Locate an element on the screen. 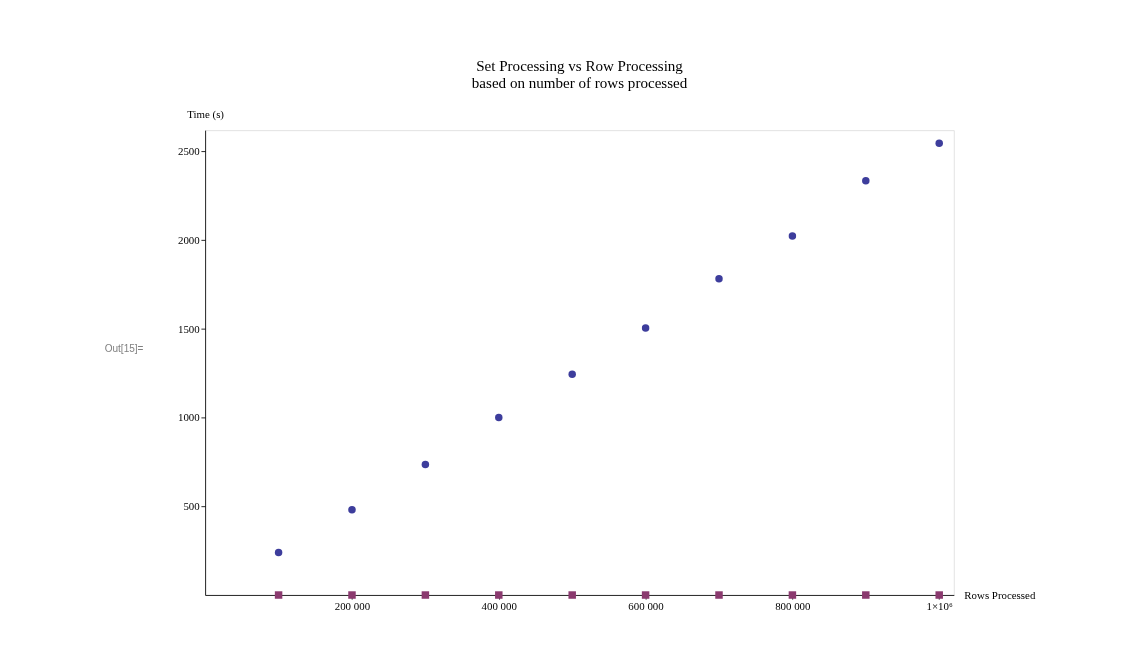  x-tick-label: 600 000 is located at coordinates (646, 605).